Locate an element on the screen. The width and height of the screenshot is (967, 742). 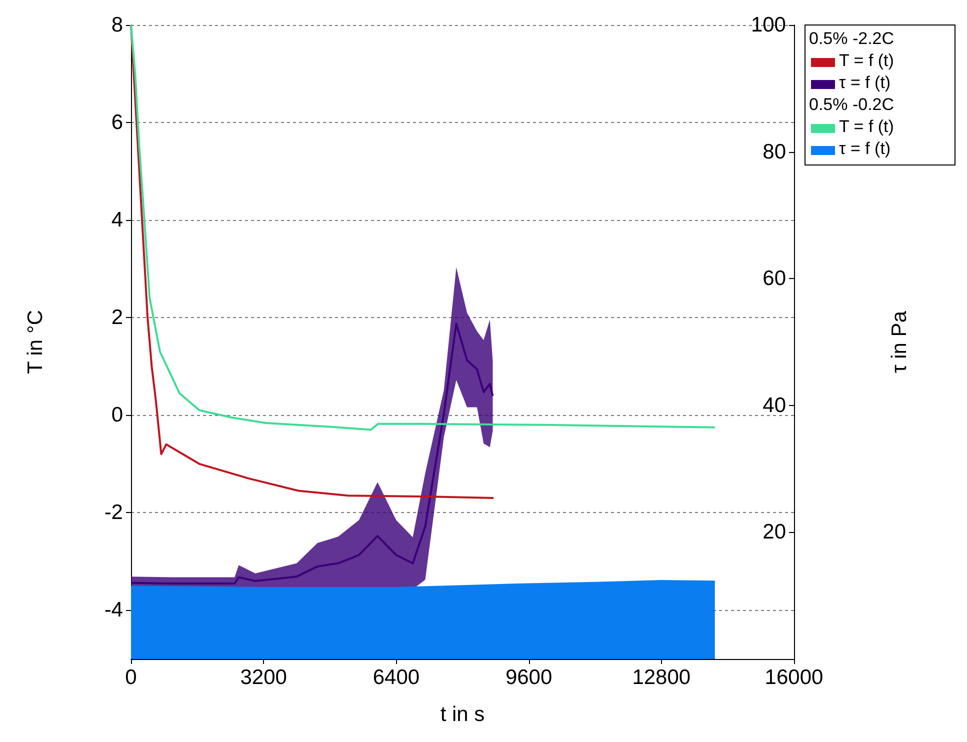
x-tick-label: 9600 is located at coordinates (528, 677).